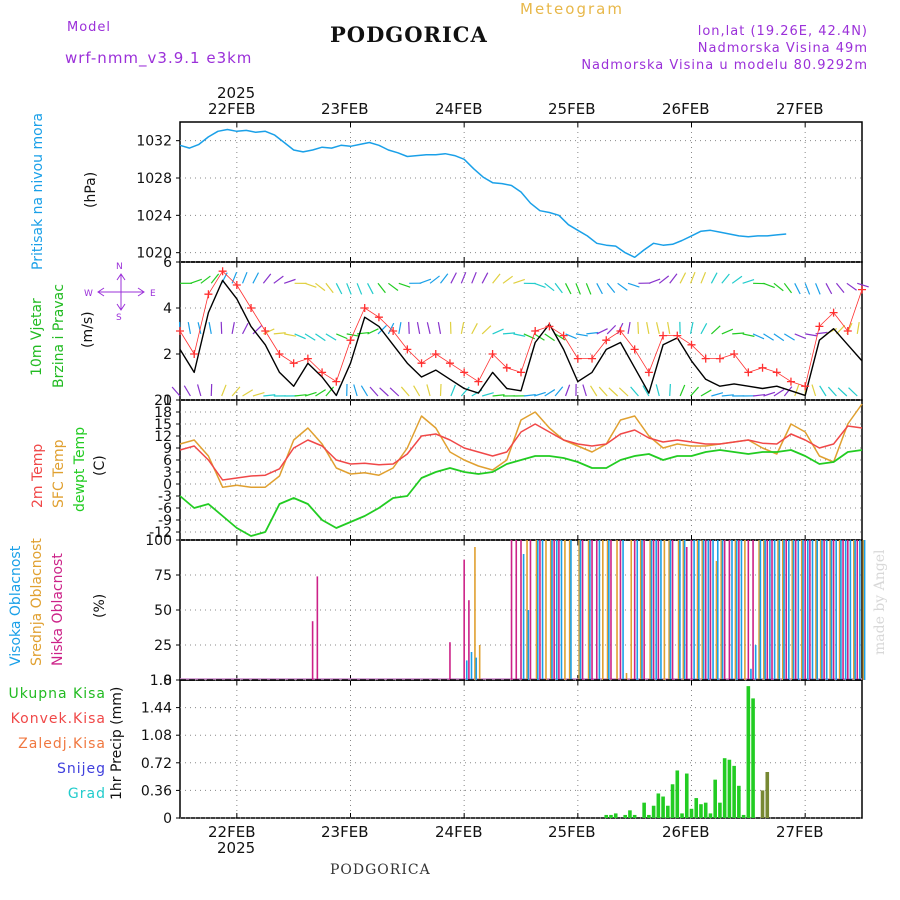 The image size is (900, 900). What do you see at coordinates (154, 254) in the screenshot?
I see `y-tick-label: 1020` at bounding box center [154, 254].